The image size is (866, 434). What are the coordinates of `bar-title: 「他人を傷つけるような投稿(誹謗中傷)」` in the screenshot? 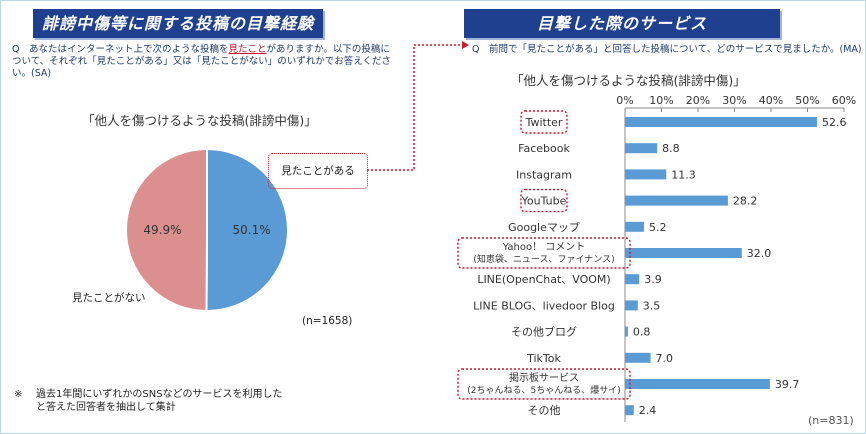 It's located at (628, 80).